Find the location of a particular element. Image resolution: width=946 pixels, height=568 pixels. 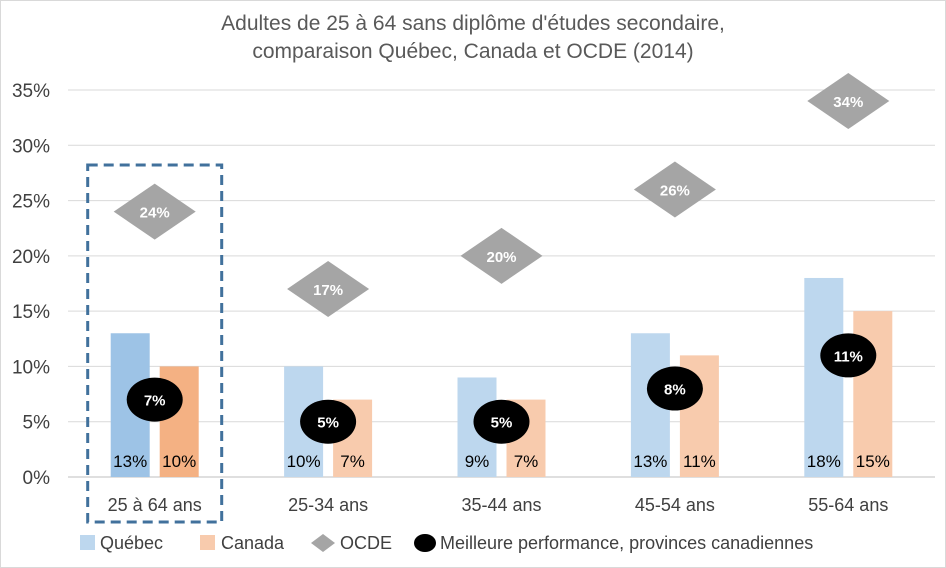

y-tick-label: 30% is located at coordinates (31, 146).